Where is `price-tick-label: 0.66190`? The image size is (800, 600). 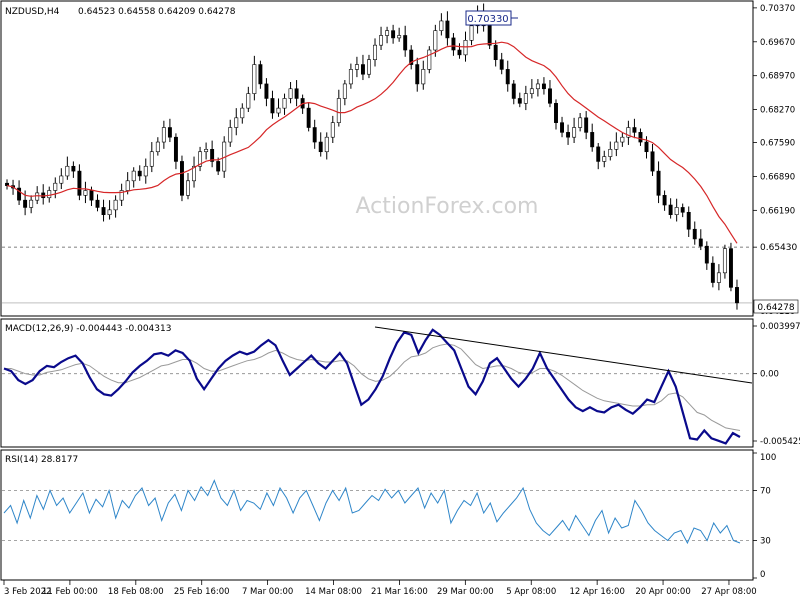 price-tick-label: 0.66190 is located at coordinates (777, 211).